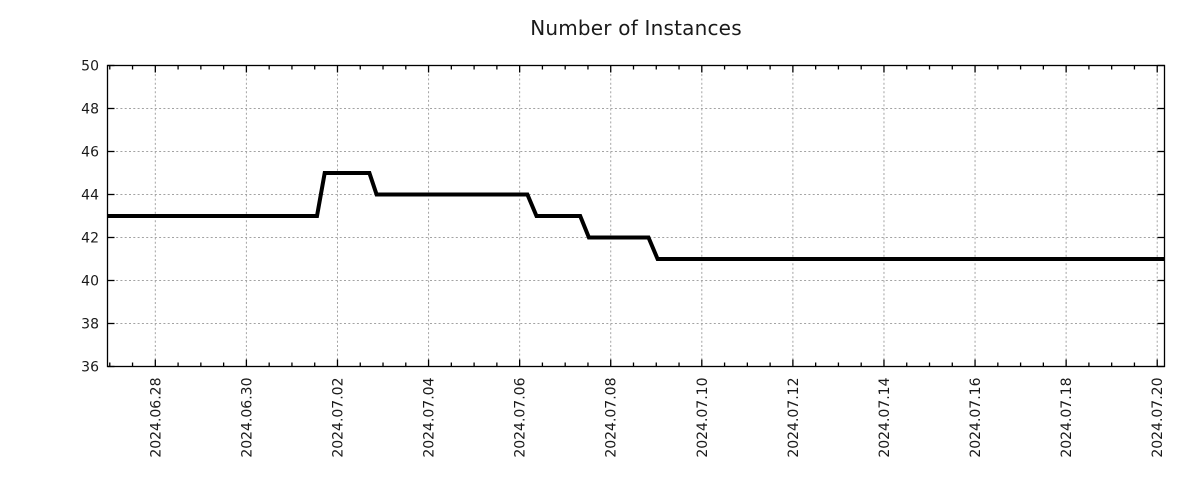 This screenshot has height=500, width=1200. What do you see at coordinates (885, 417) in the screenshot?
I see `x-tick-label: 2024.07.14` at bounding box center [885, 417].